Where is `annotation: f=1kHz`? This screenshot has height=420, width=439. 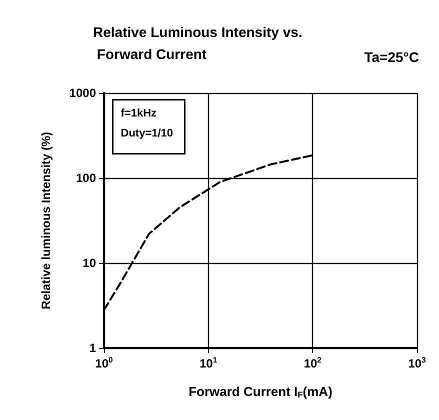
annotation: f=1kHz is located at coordinates (139, 113).